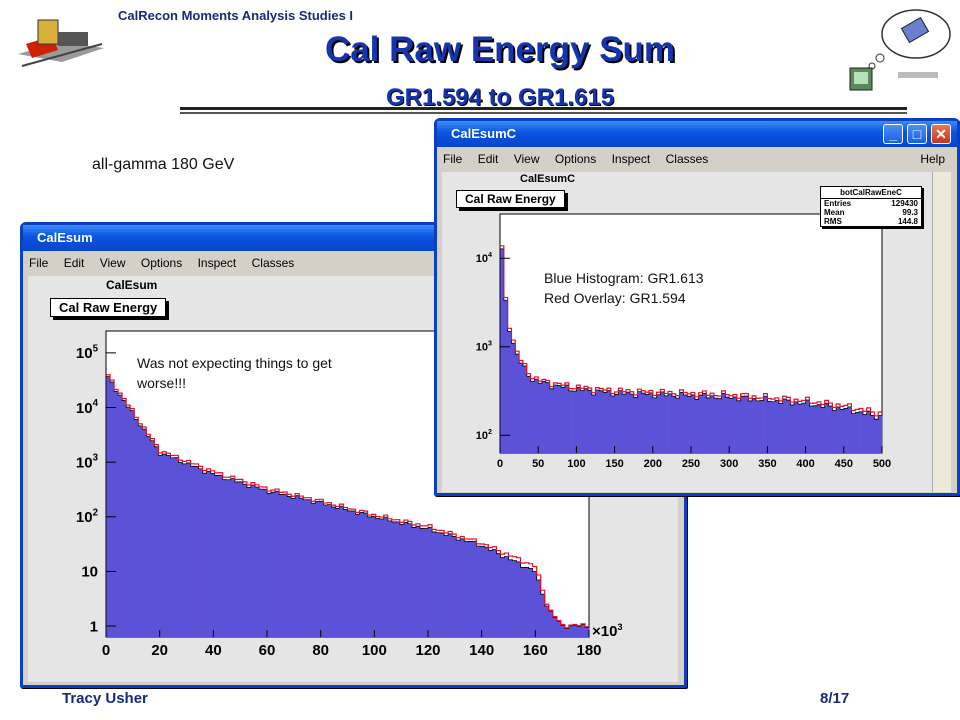  Describe the element at coordinates (871, 212) in the screenshot. I see `stats-row: Mean 99.3` at that location.